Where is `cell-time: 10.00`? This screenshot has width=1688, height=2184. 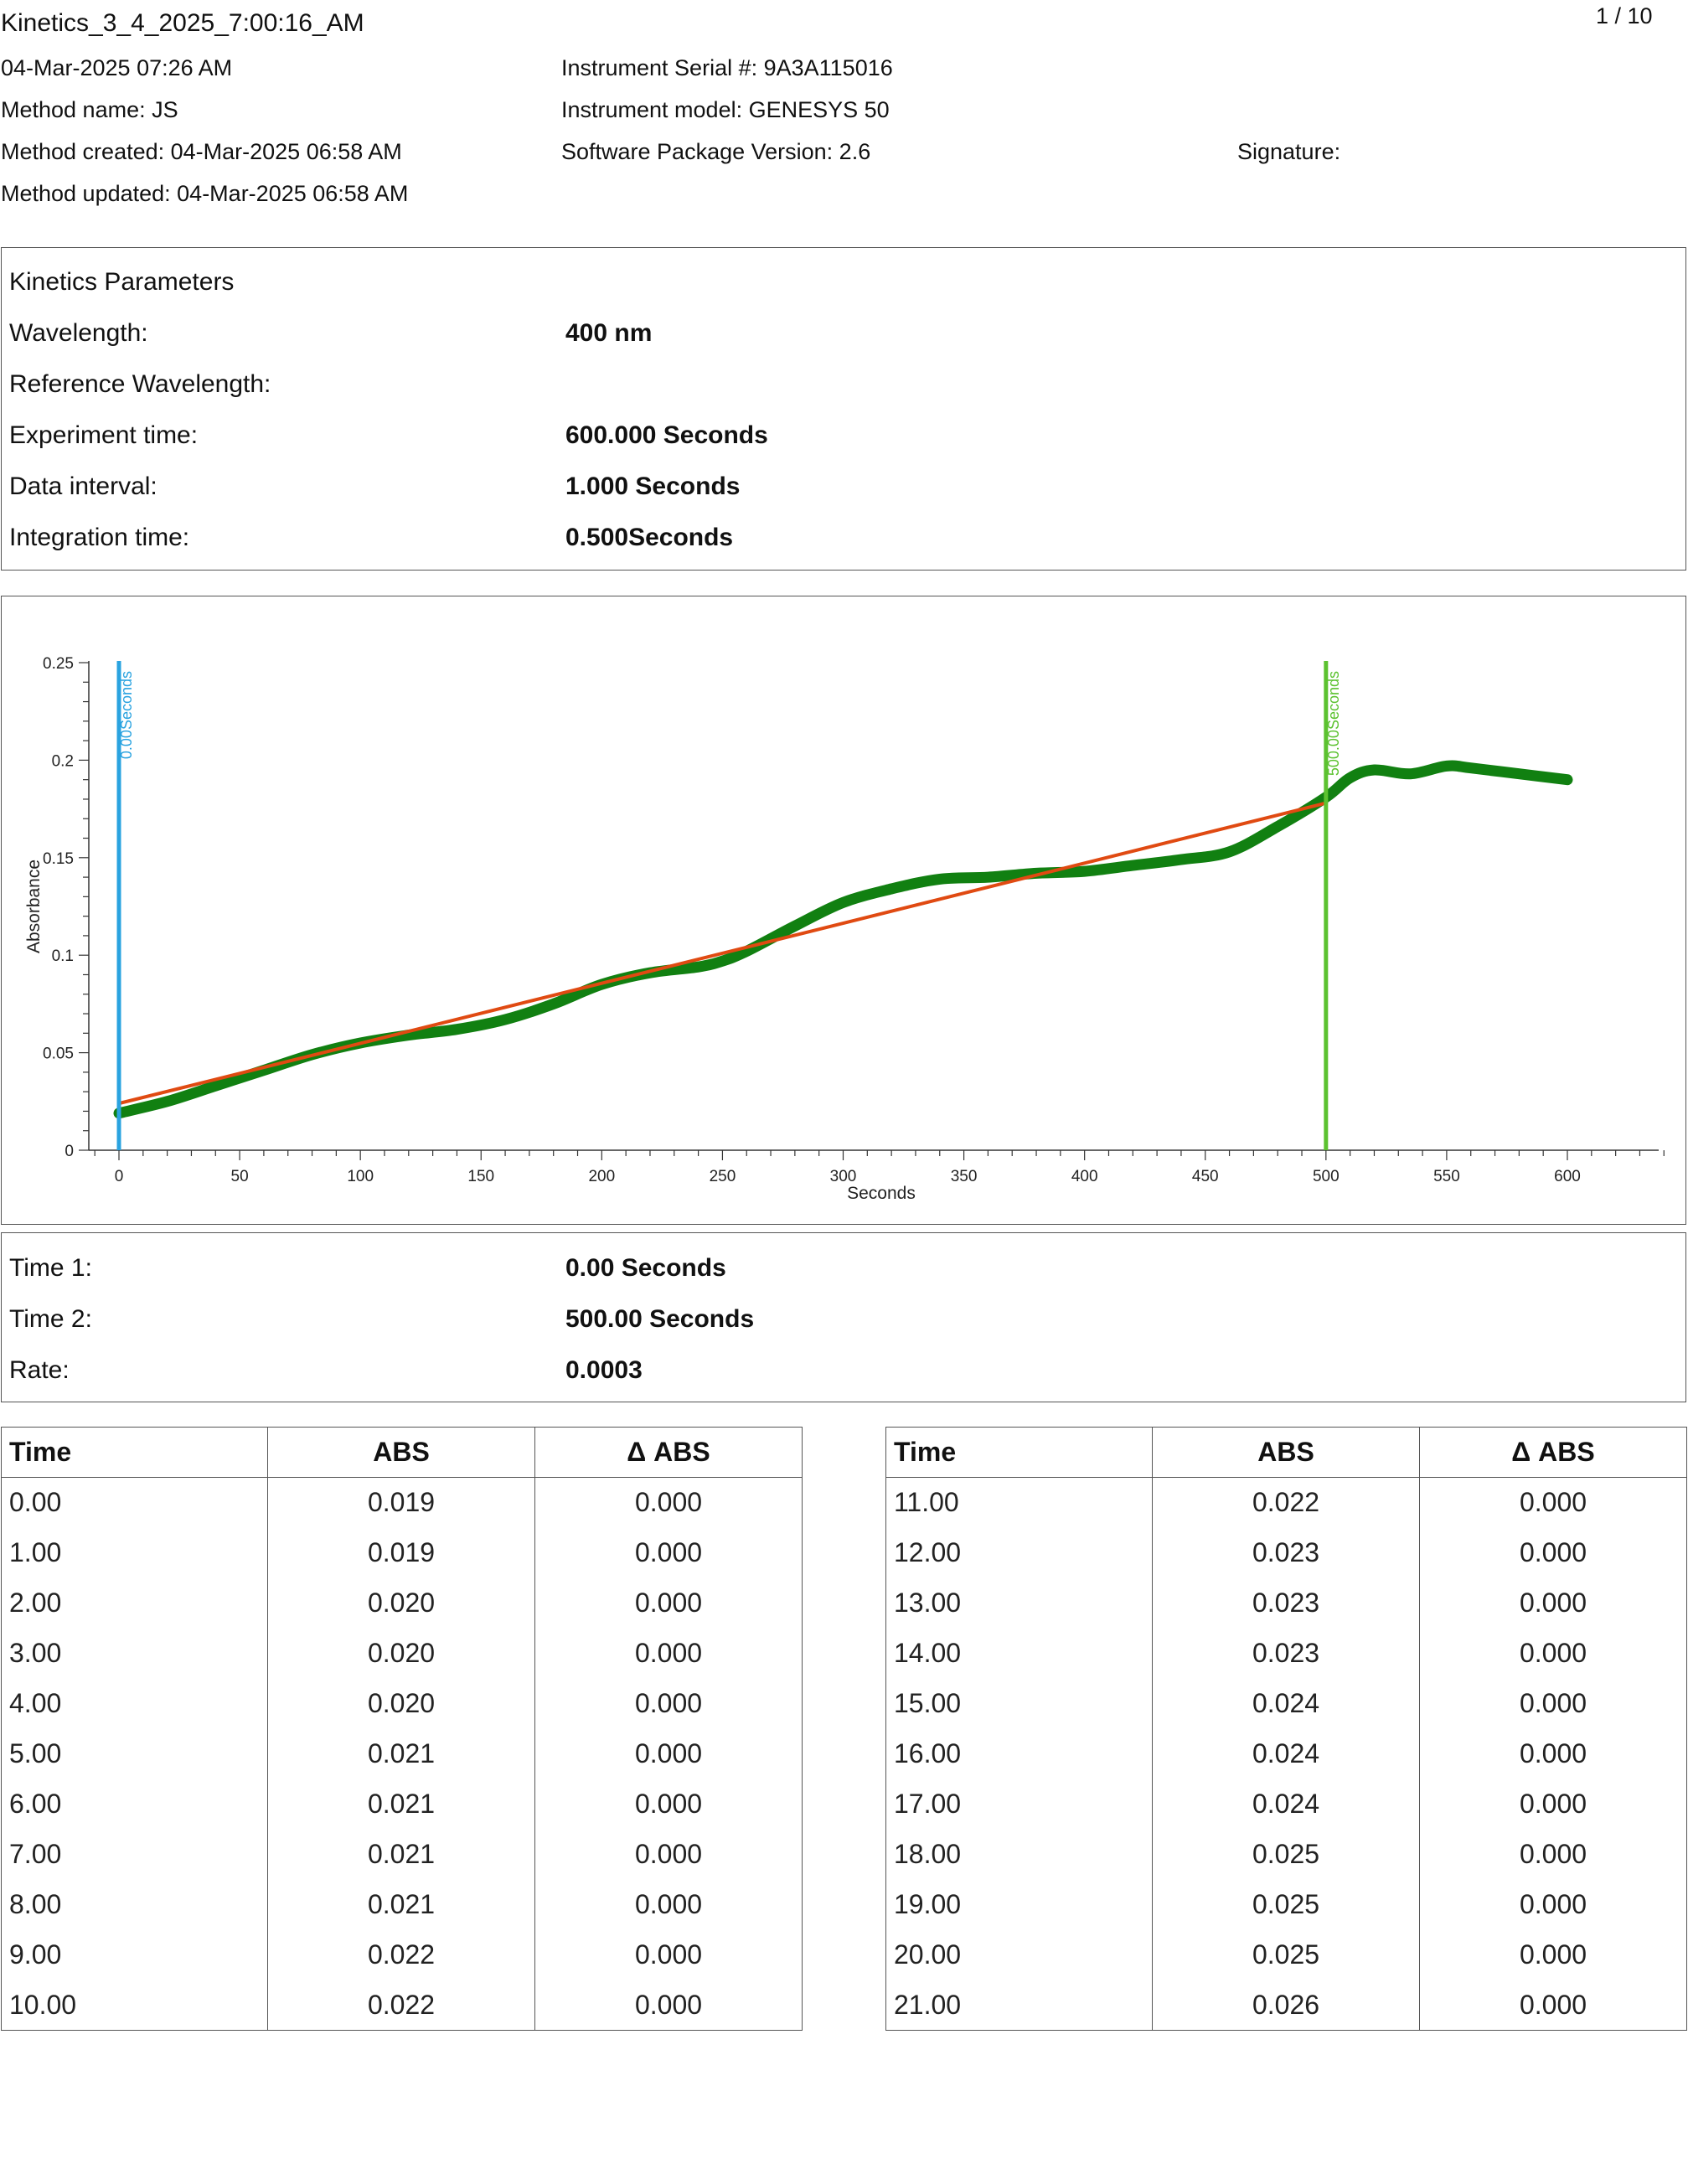 cell-time: 10.00 is located at coordinates (134, 2006).